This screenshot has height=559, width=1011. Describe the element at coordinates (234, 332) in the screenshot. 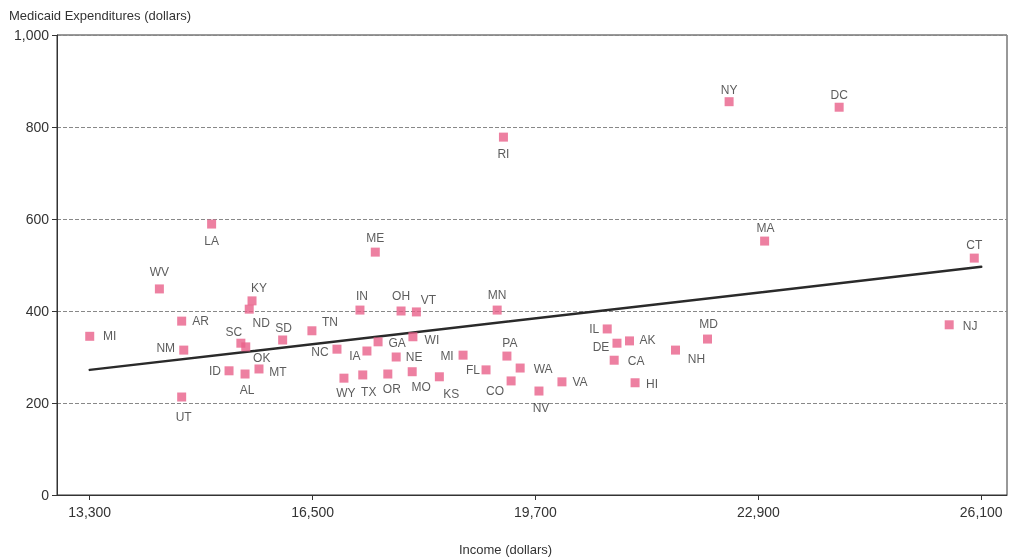

I see `annotation: SC` at that location.